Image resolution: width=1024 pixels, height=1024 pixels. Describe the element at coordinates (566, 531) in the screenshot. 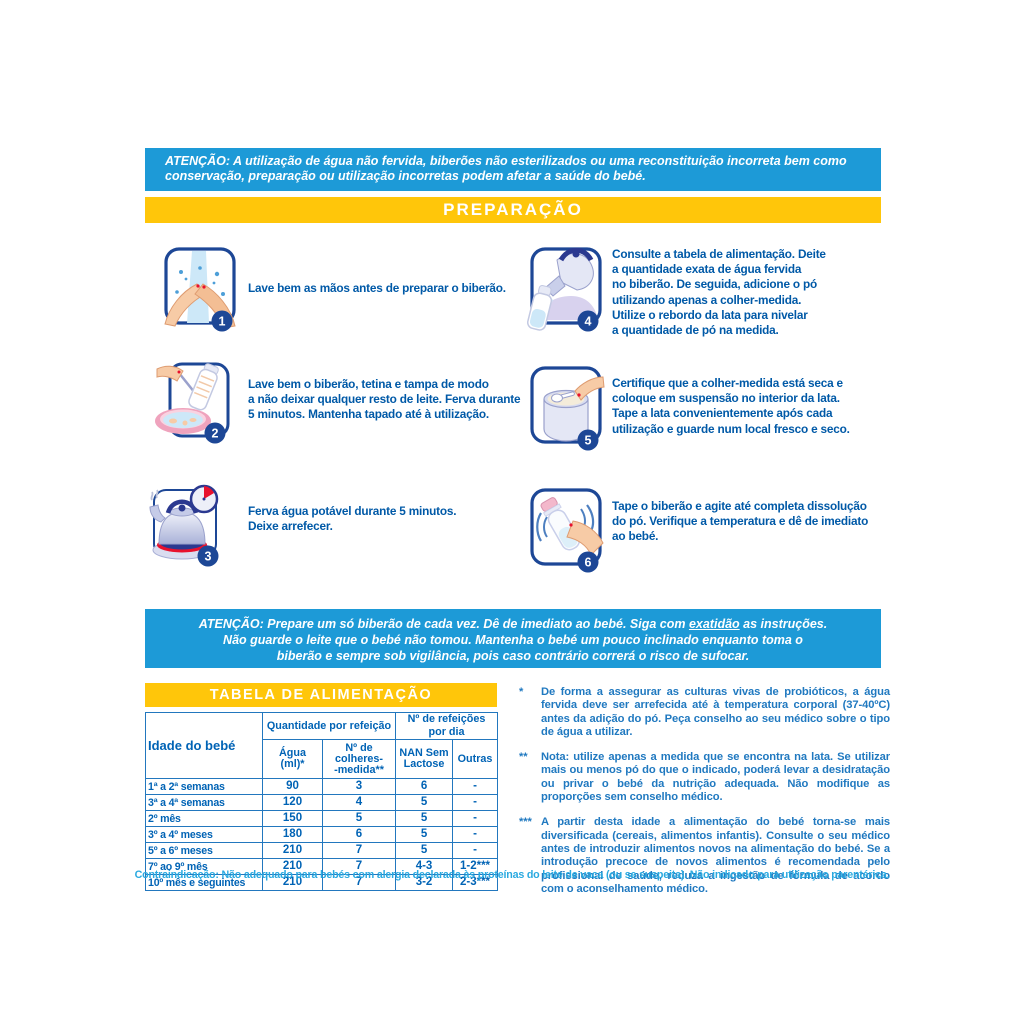

I see `shaking-bottle-icon: 6` at that location.